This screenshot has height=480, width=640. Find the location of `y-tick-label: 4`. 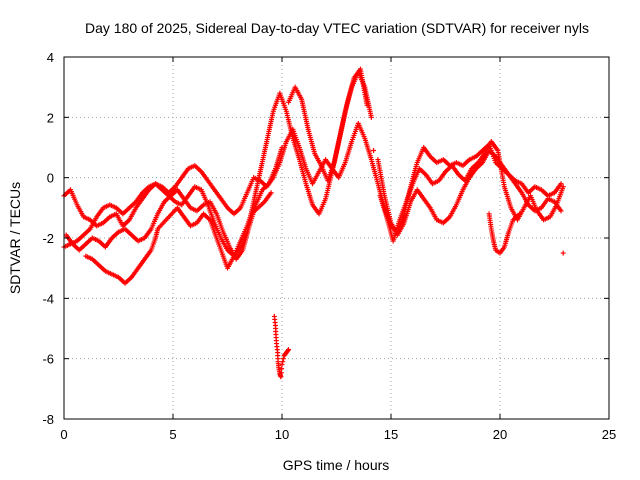

y-tick-label: 4 is located at coordinates (50, 57).